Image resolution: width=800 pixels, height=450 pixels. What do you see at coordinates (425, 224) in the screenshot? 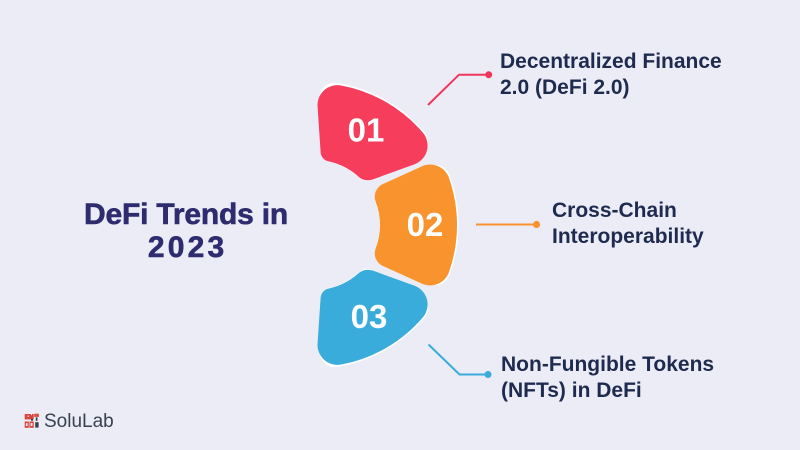
I see `svg-text: 02` at bounding box center [425, 224].